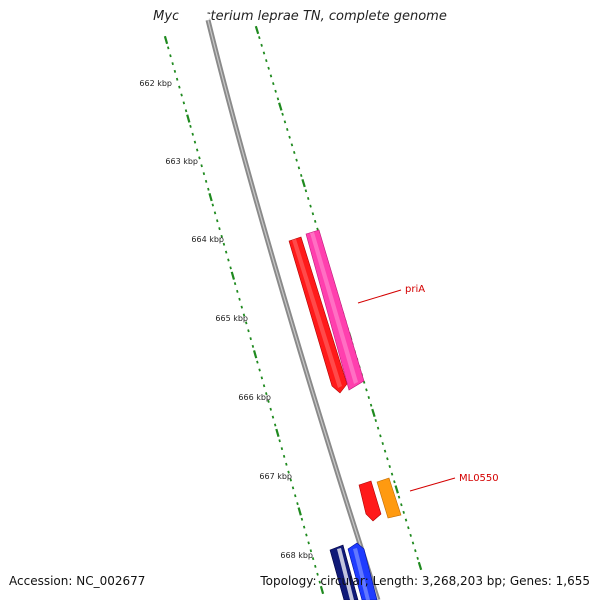 The width and height of the screenshot is (600, 600). What do you see at coordinates (370, 501) in the screenshot?
I see `gene-red-short` at bounding box center [370, 501].